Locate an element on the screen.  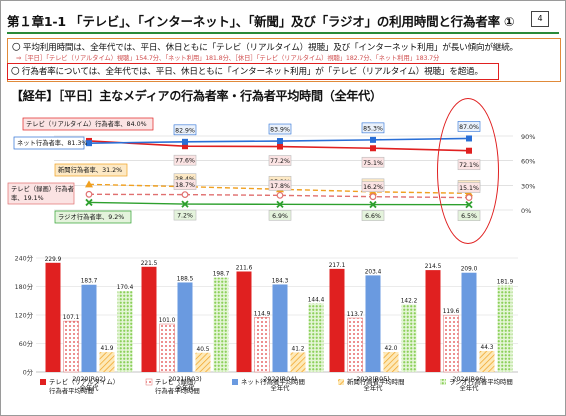
bar-value-label-0-3: 217.1 is located at coordinates (337, 266).